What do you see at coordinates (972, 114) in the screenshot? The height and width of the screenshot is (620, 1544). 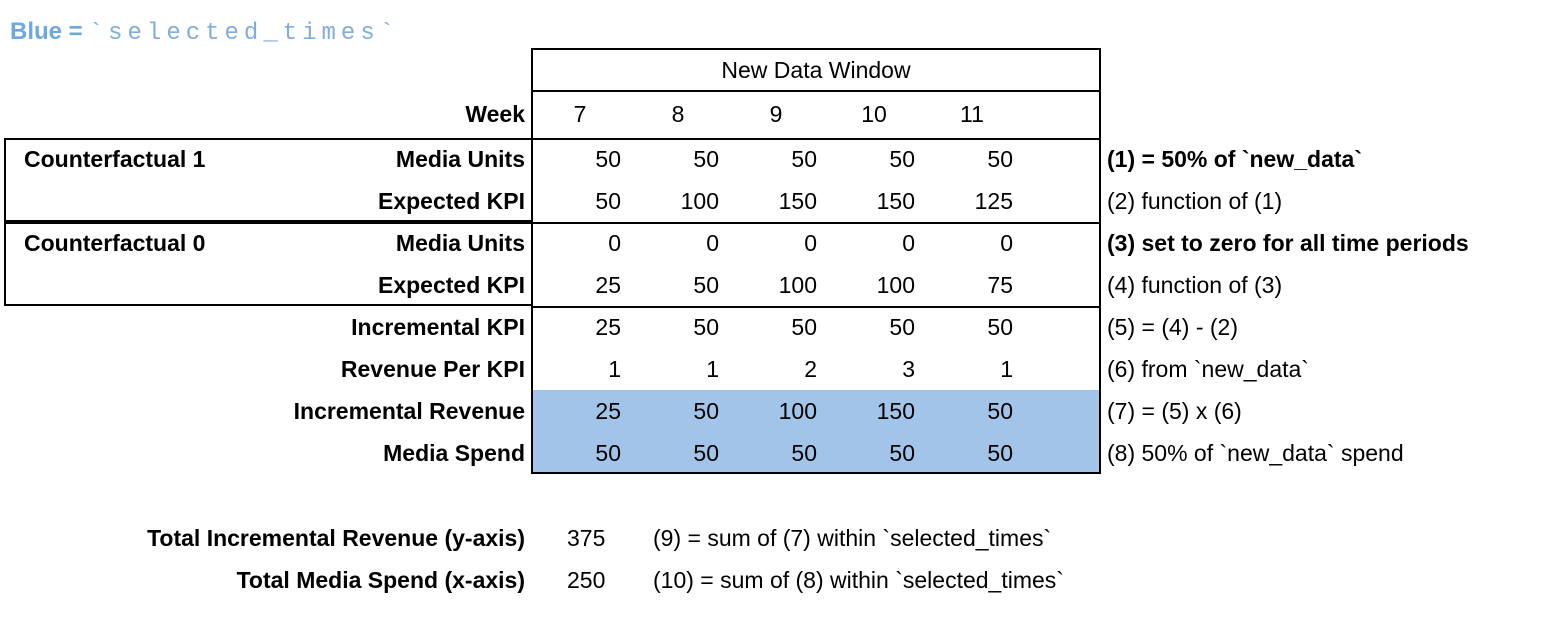 I see `week-11-header: 11` at bounding box center [972, 114].